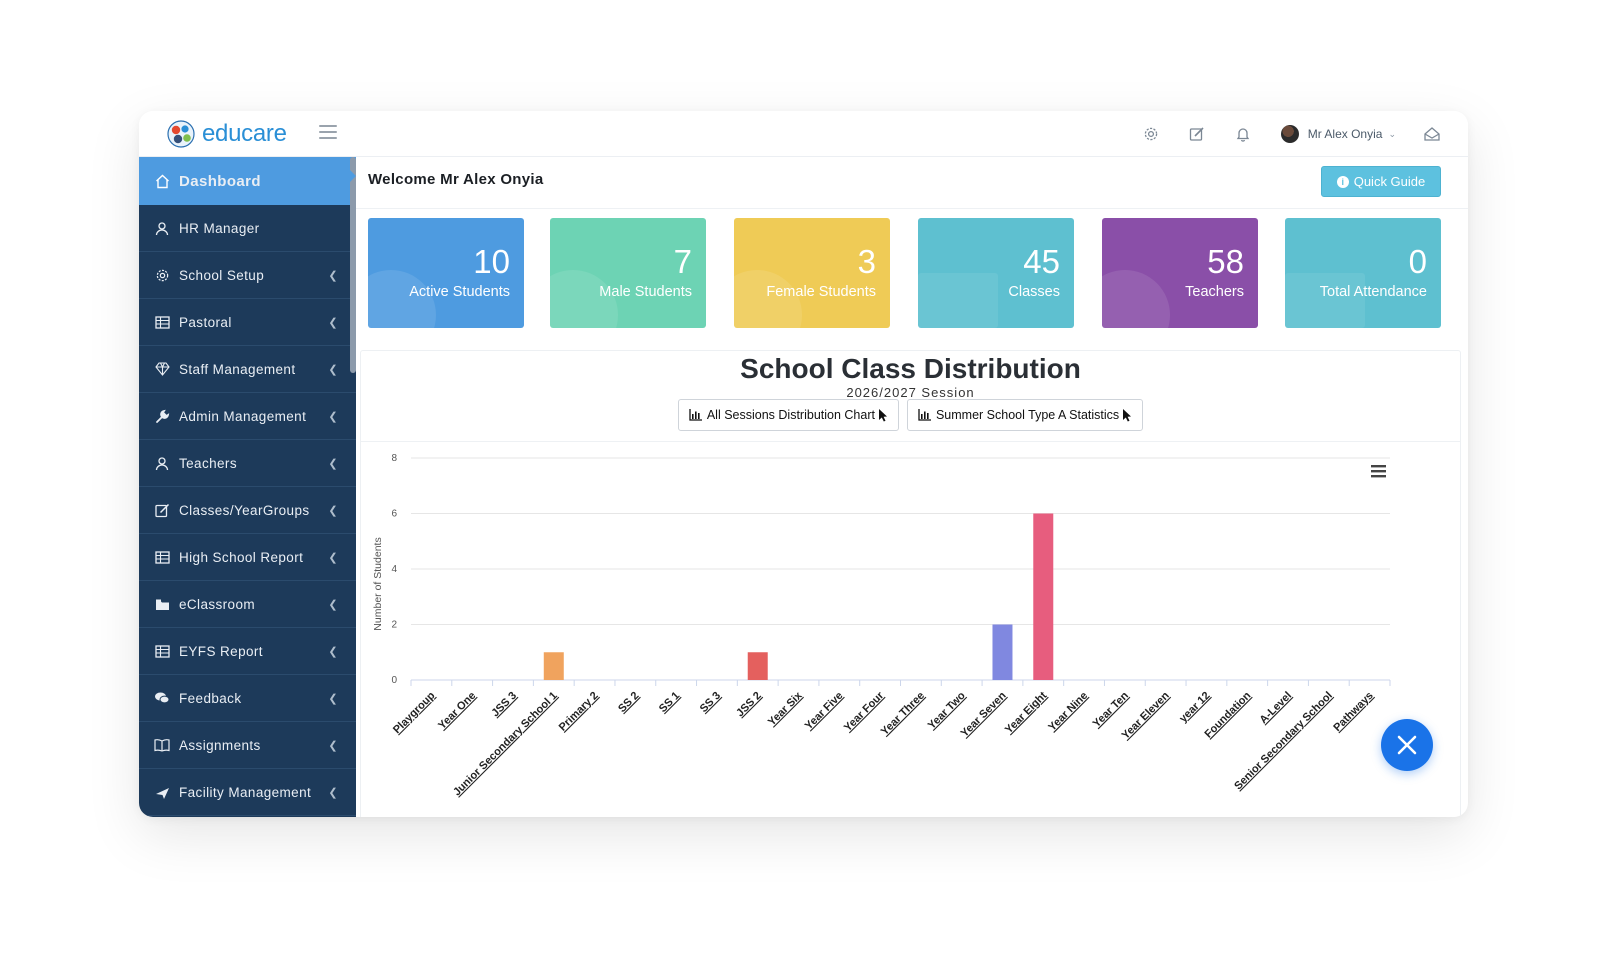 Image resolution: width=1600 pixels, height=978 pixels. I want to click on sidebar-item-classes-yeargroups: Classes/YearGroups ❮, so click(247, 510).